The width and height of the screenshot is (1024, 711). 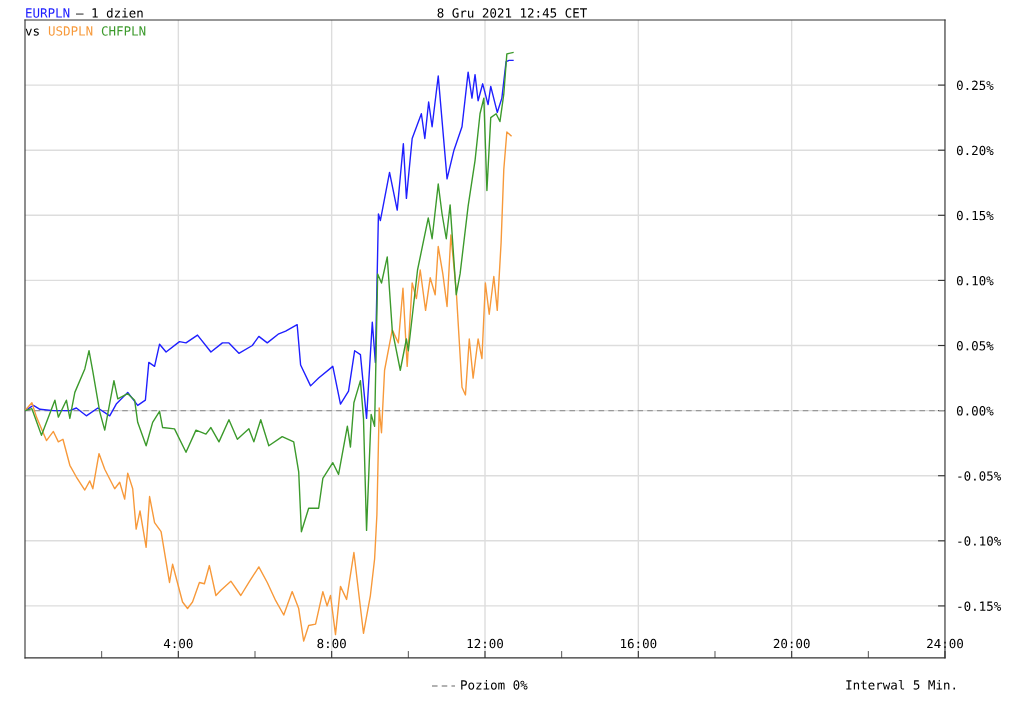 What do you see at coordinates (494, 684) in the screenshot?
I see `legend-label: Poziom 0%` at bounding box center [494, 684].